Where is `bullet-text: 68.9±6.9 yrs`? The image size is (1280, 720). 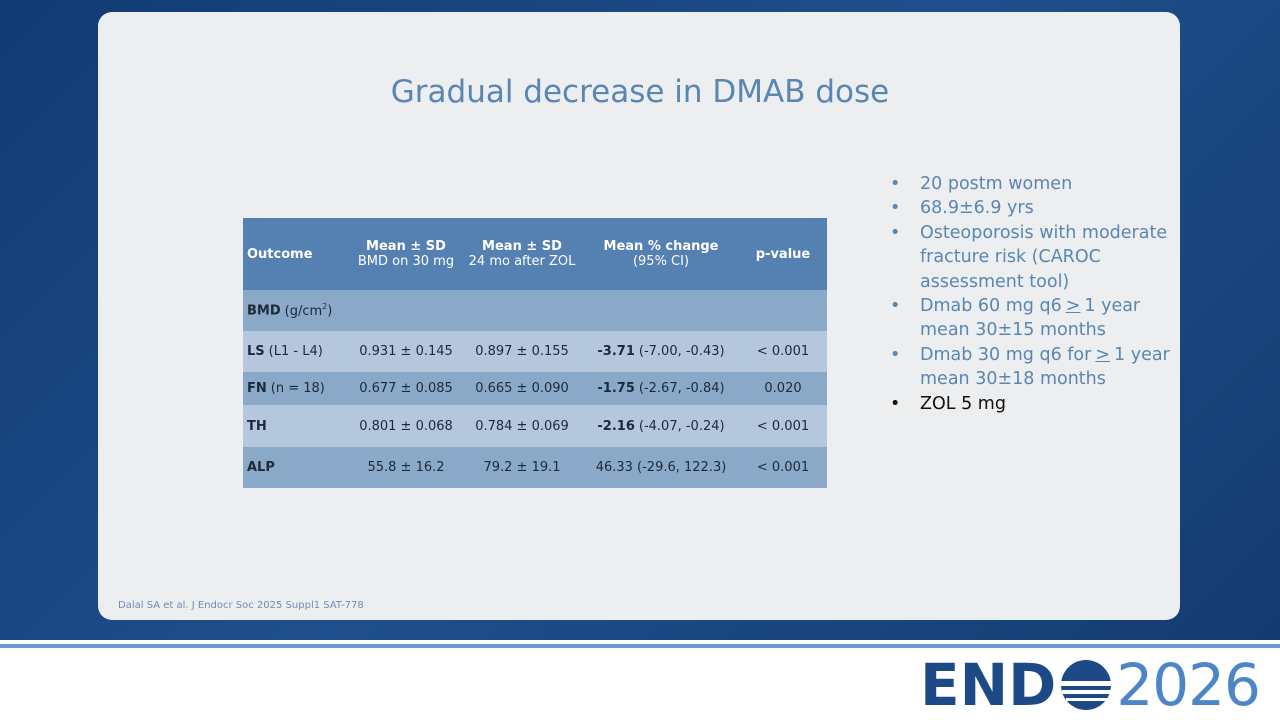 bullet-text: 68.9±6.9 yrs is located at coordinates (977, 208).